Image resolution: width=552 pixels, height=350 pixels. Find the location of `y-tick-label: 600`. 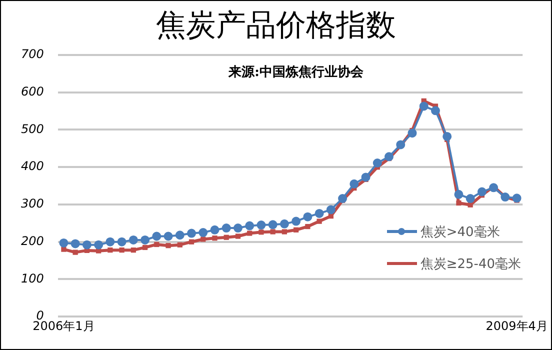

y-tick-label: 600 is located at coordinates (32, 91).